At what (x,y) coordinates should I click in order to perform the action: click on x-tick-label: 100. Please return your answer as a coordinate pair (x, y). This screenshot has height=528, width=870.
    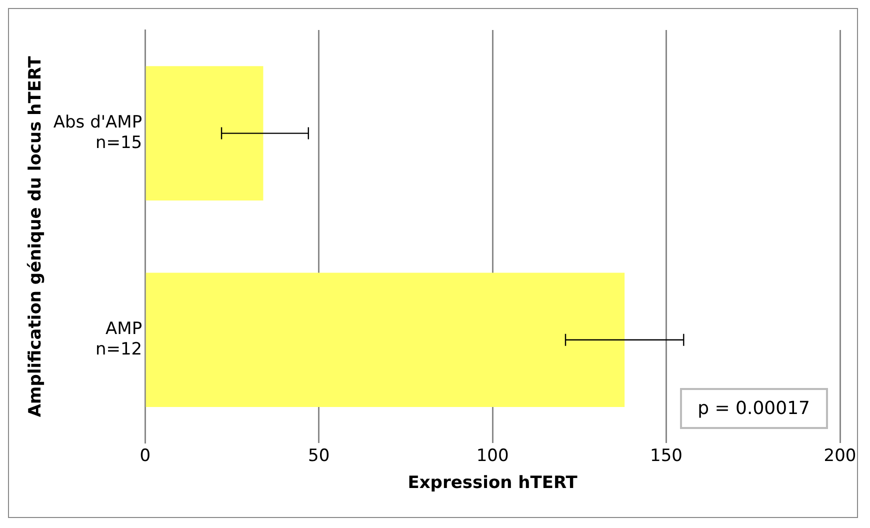
    Looking at the image, I should click on (492, 456).